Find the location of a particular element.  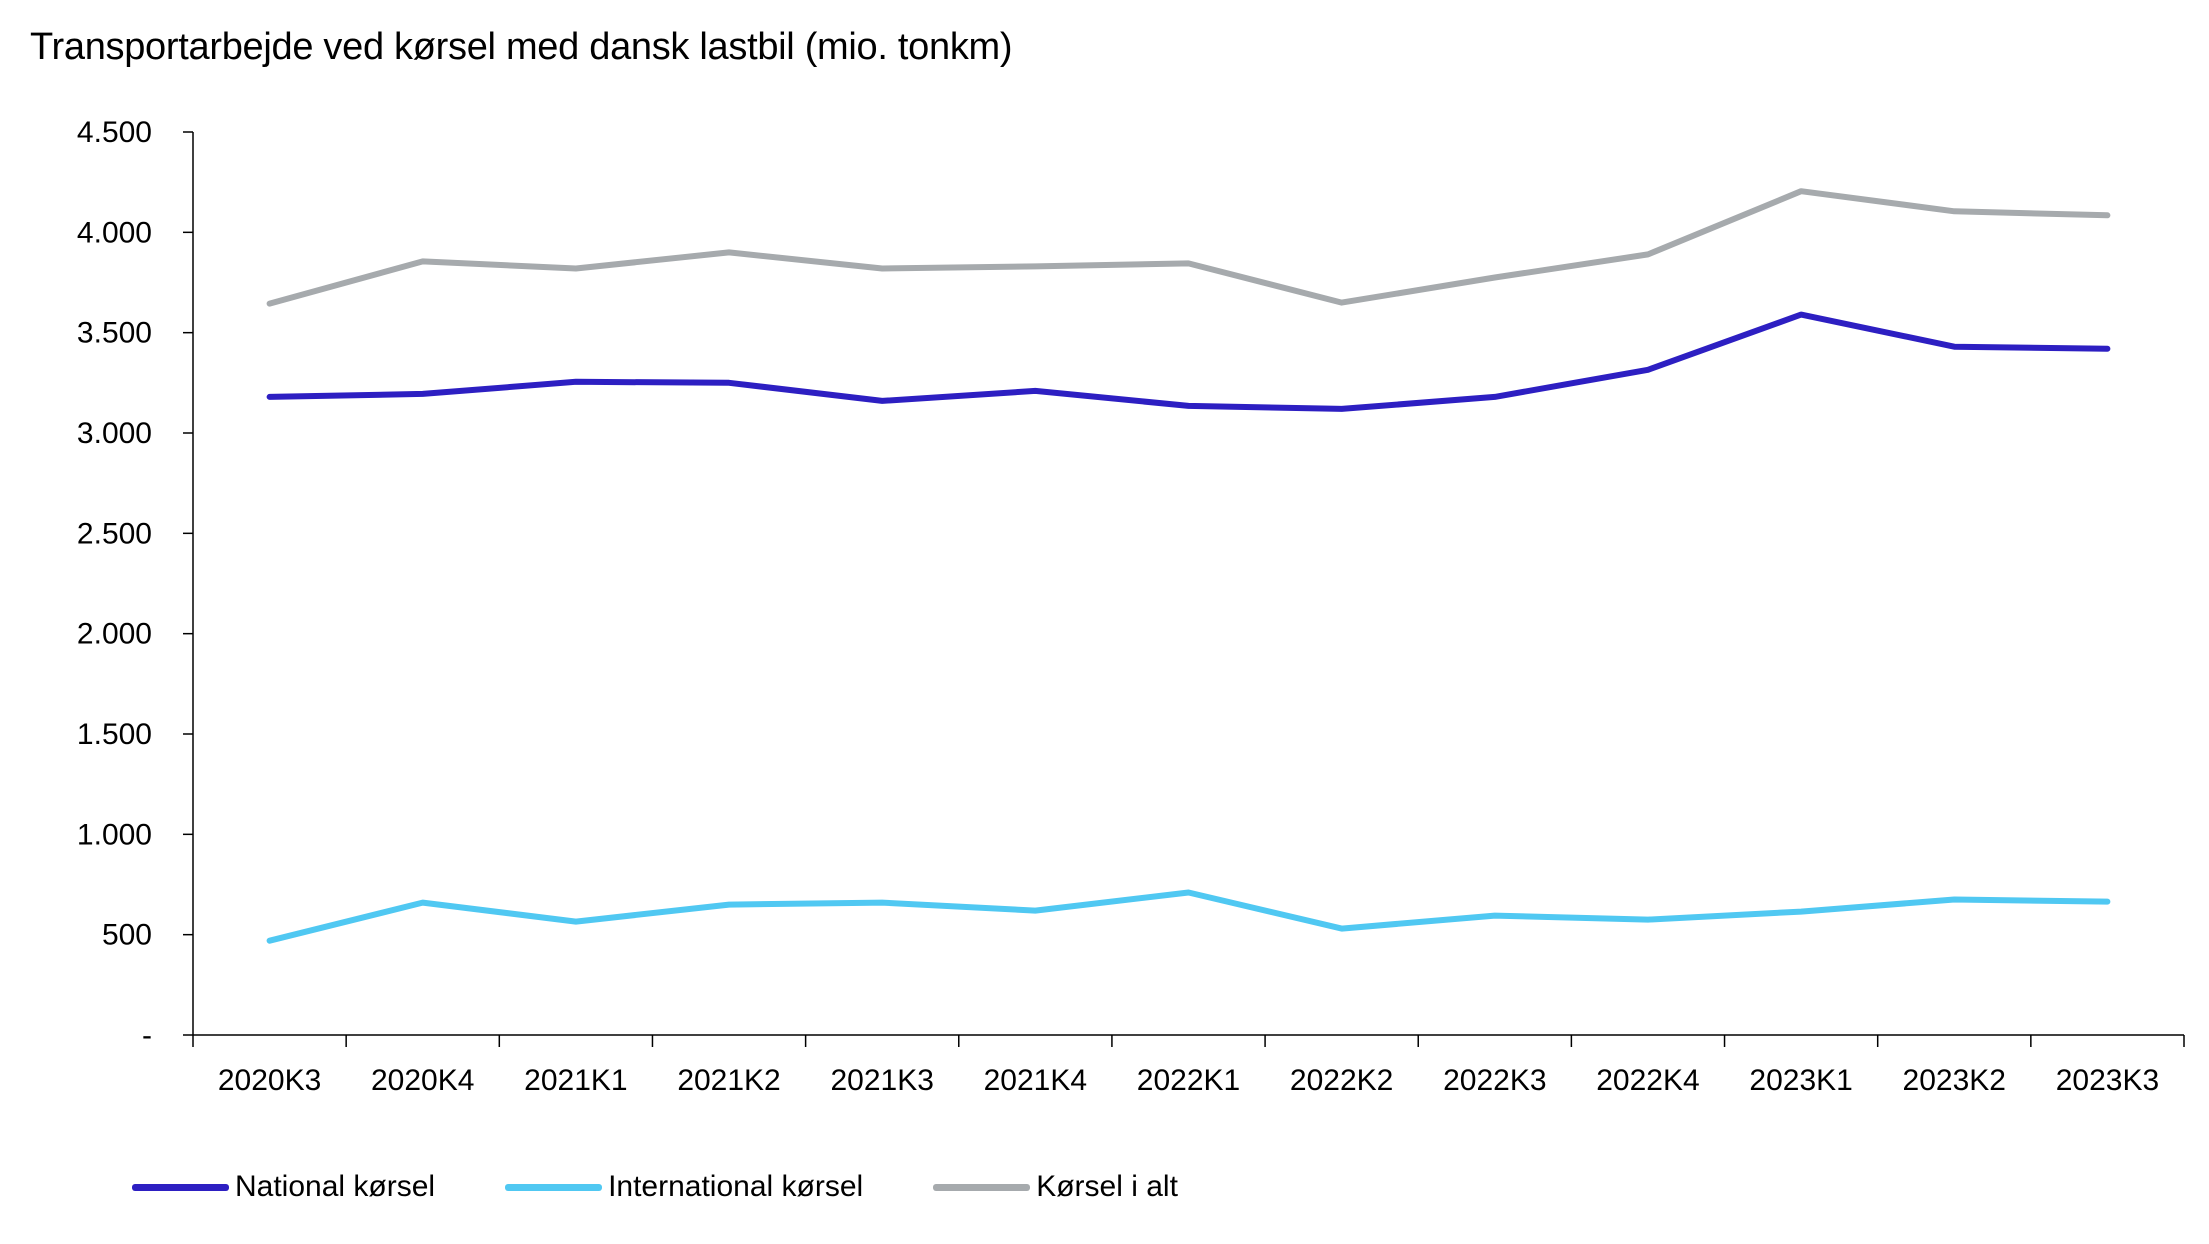

legend-item-total: Kørsel i alt is located at coordinates (1055, 1187).